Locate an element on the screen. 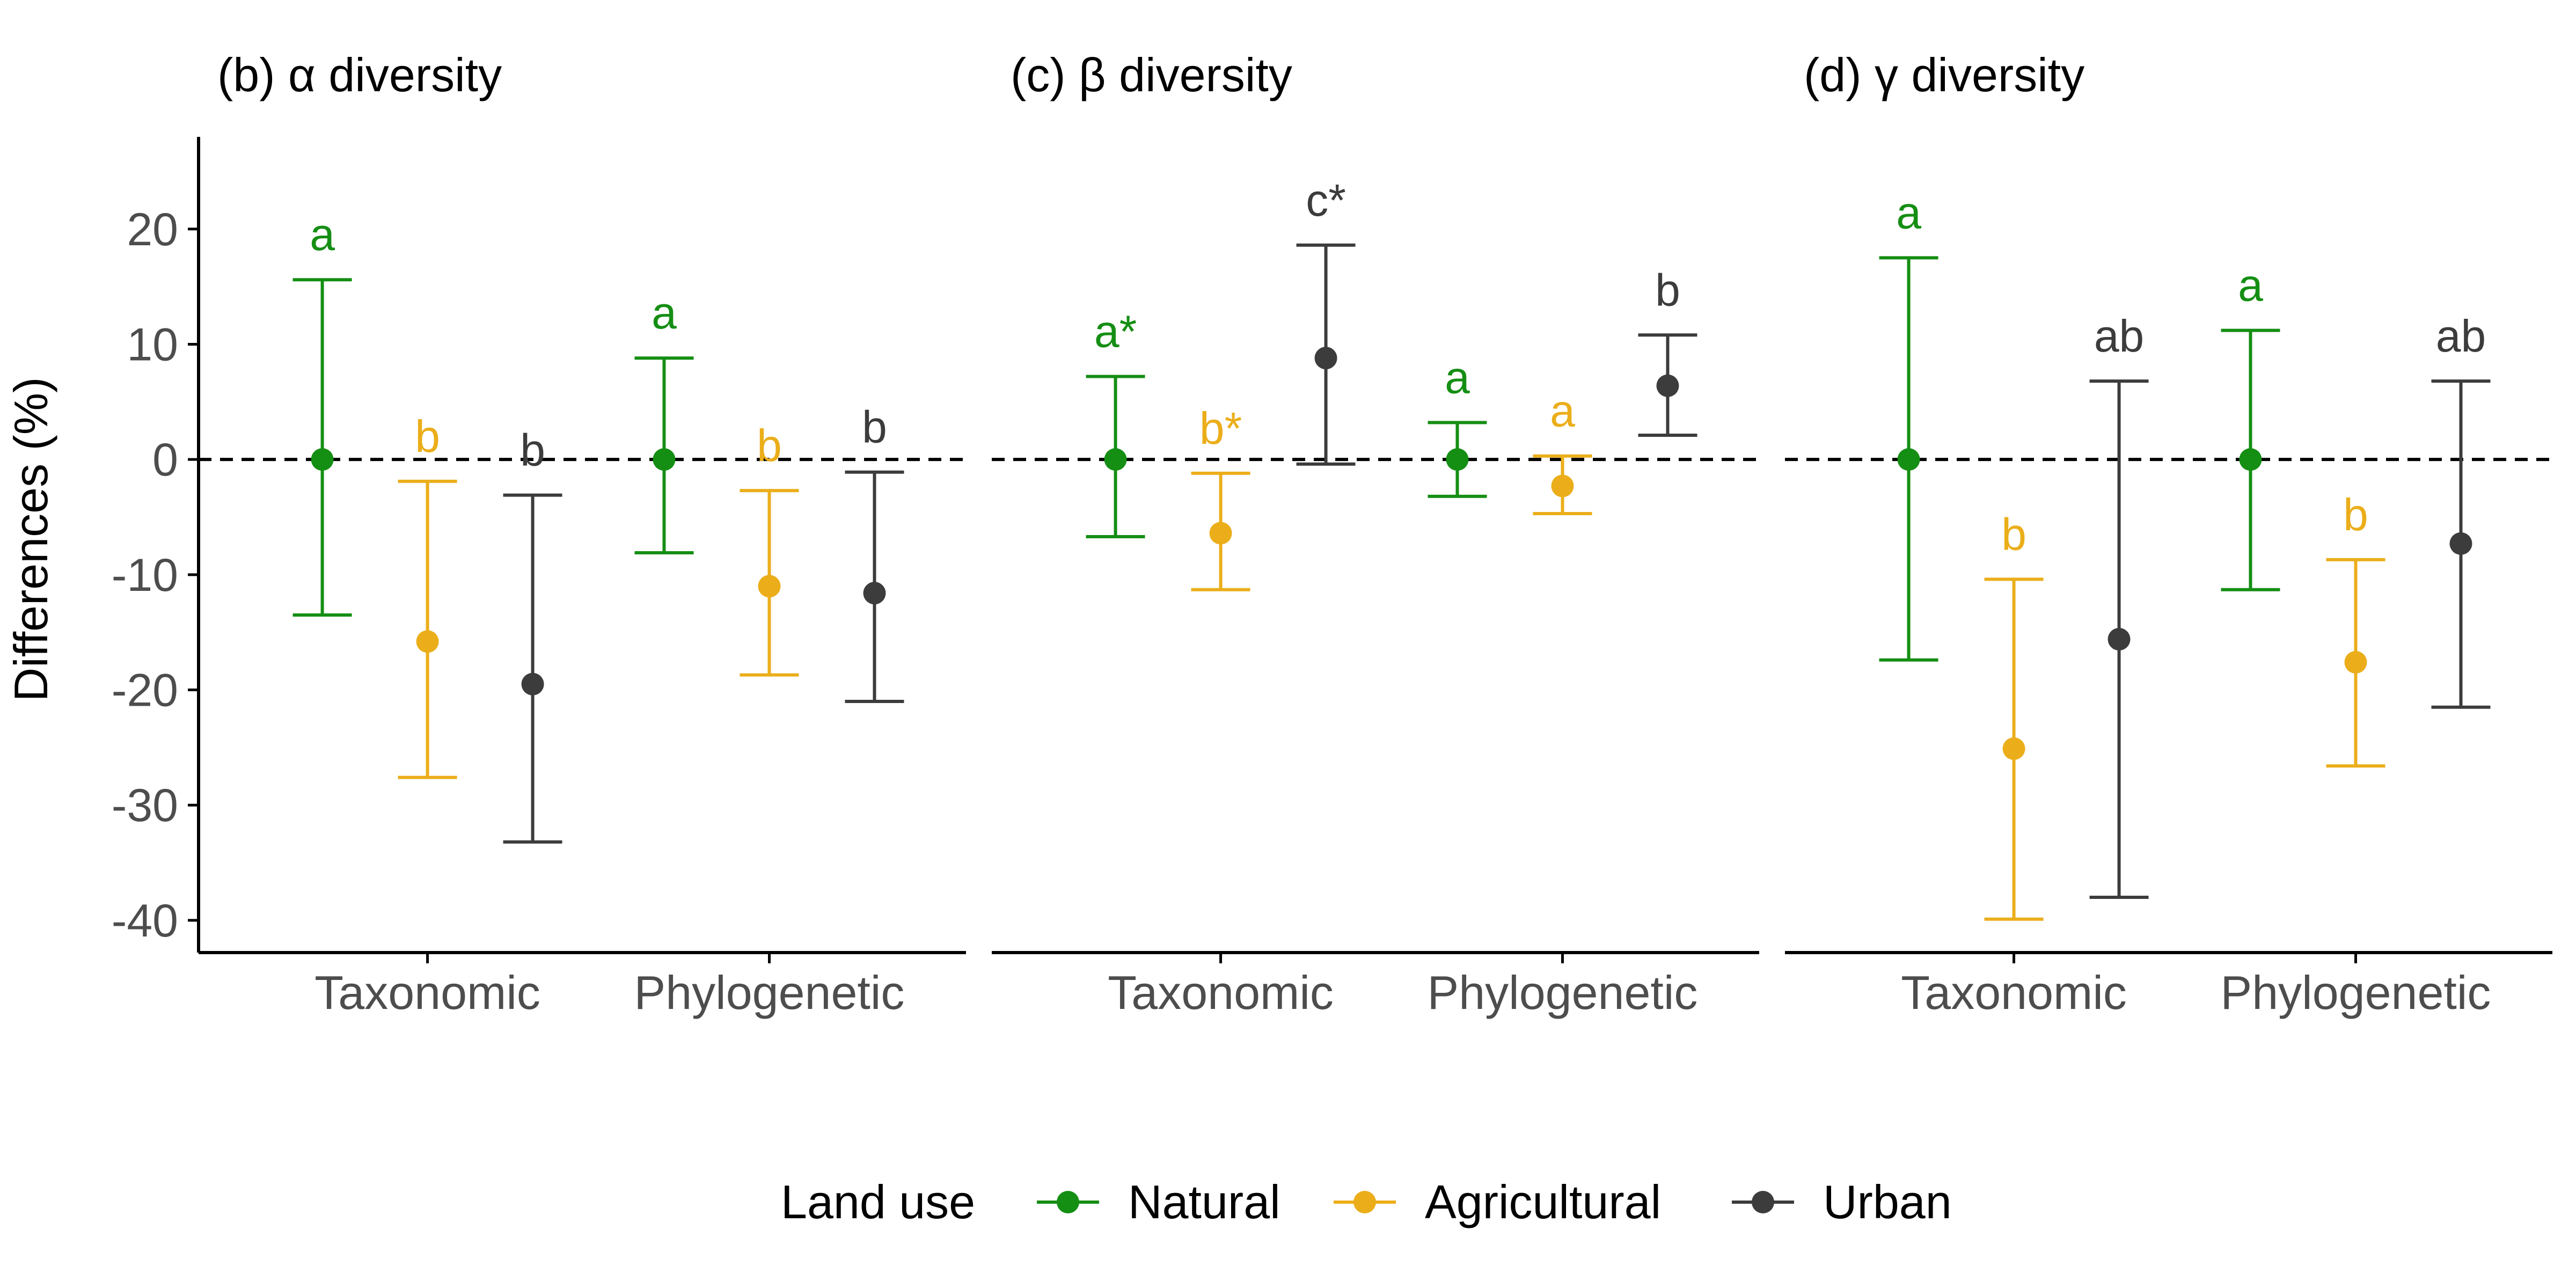 The image size is (2576, 1288). y-tick-label: 0 is located at coordinates (165, 460).